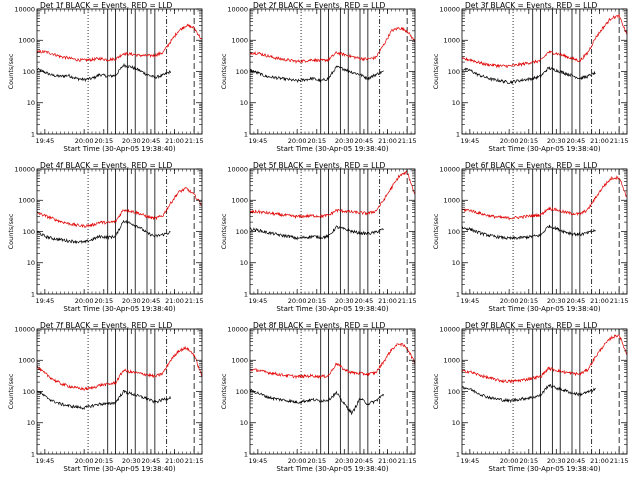  What do you see at coordinates (319, 5) in the screenshot?
I see `panel-title: Det 2f BLACK = Events, RED = LLD` at bounding box center [319, 5].